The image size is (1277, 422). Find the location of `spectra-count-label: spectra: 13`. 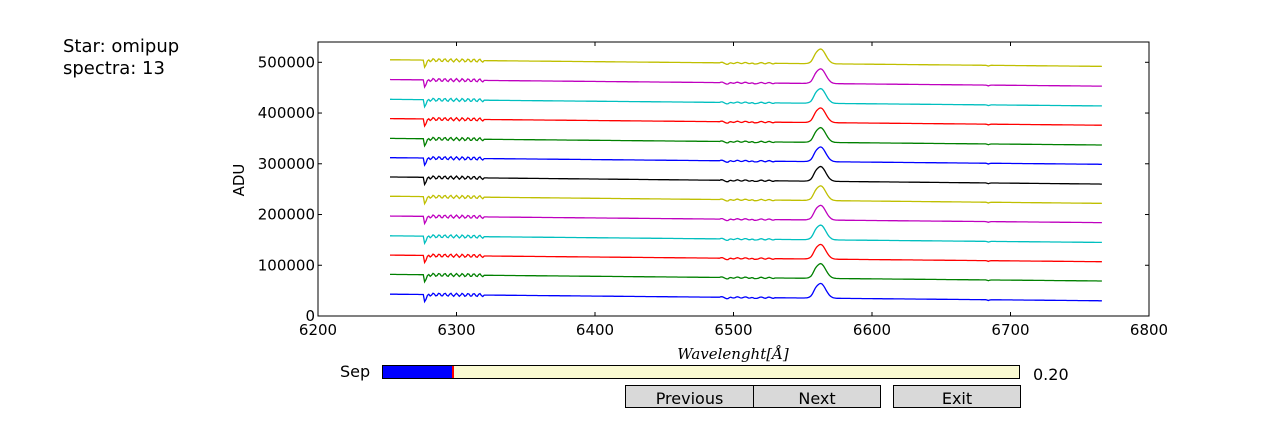

spectra-count-label: spectra: 13 is located at coordinates (114, 68).